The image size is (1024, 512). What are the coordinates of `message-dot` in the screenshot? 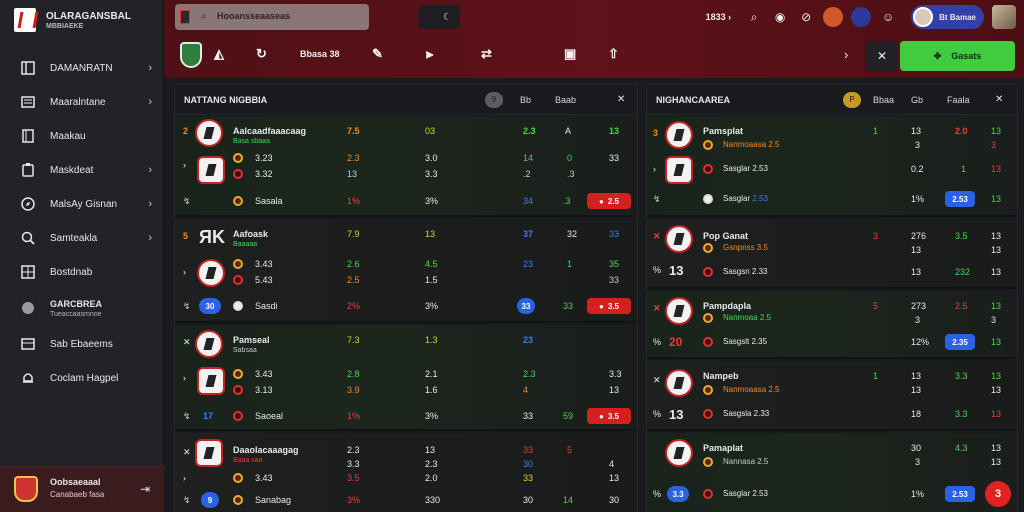 It's located at (861, 17).